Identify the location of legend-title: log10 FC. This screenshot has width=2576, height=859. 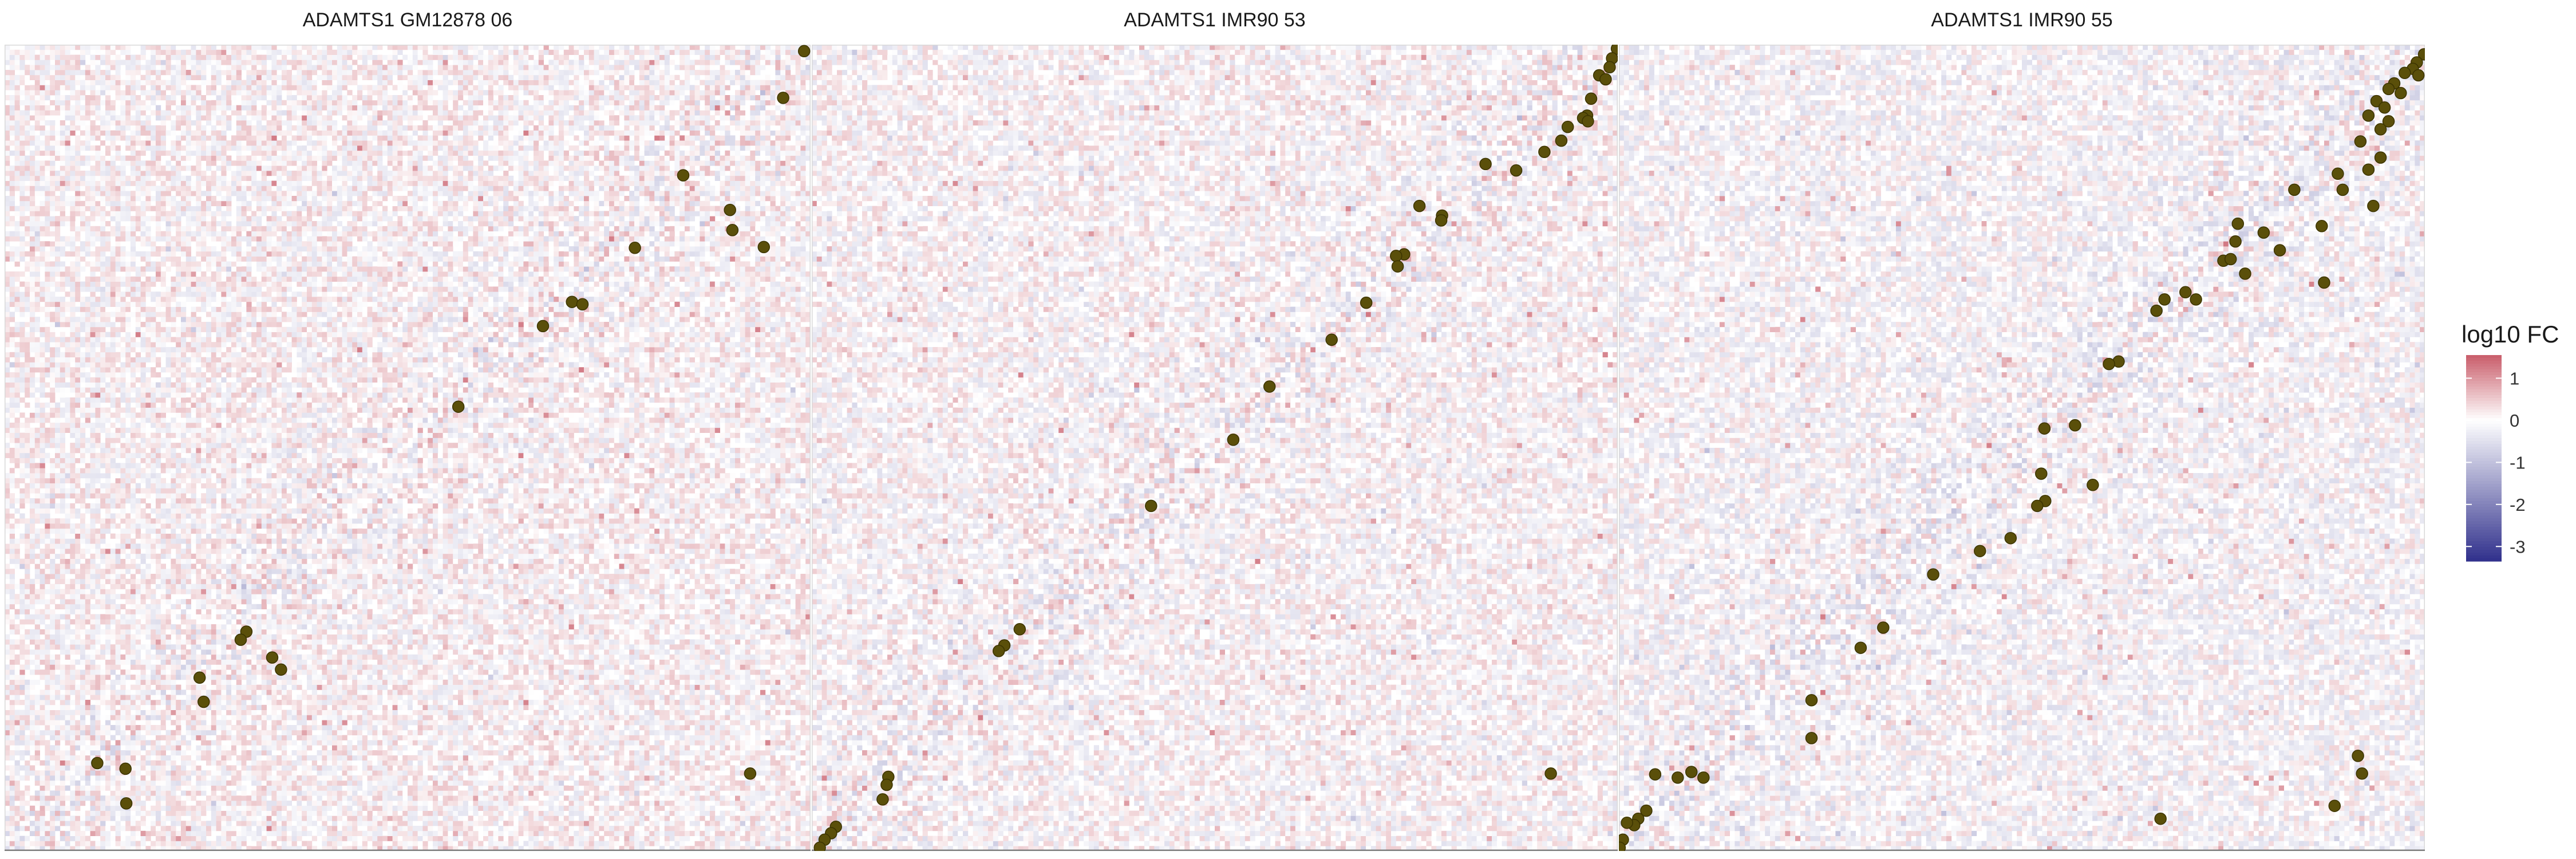
(2510, 334).